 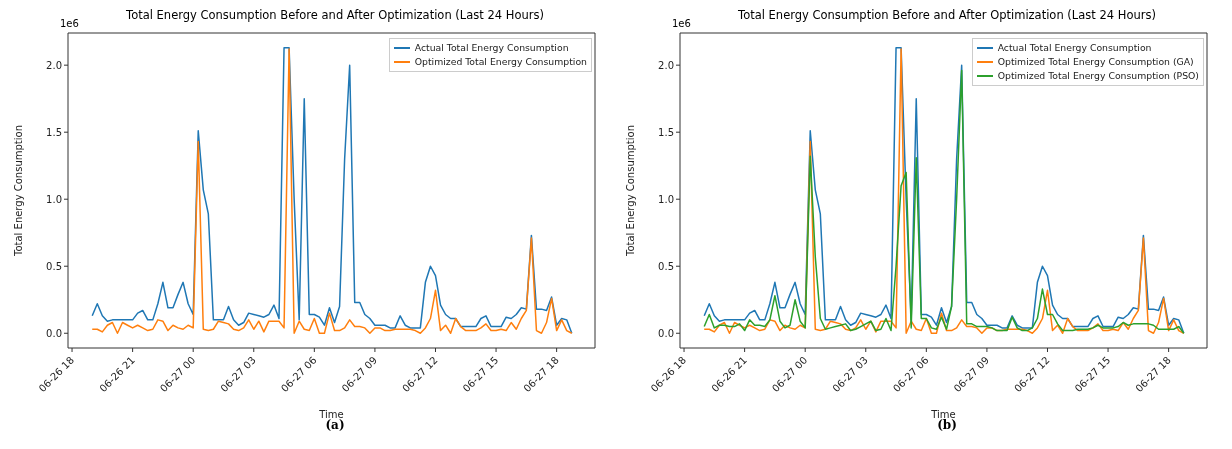 What do you see at coordinates (947, 425) in the screenshot?
I see `text: (b)` at bounding box center [947, 425].